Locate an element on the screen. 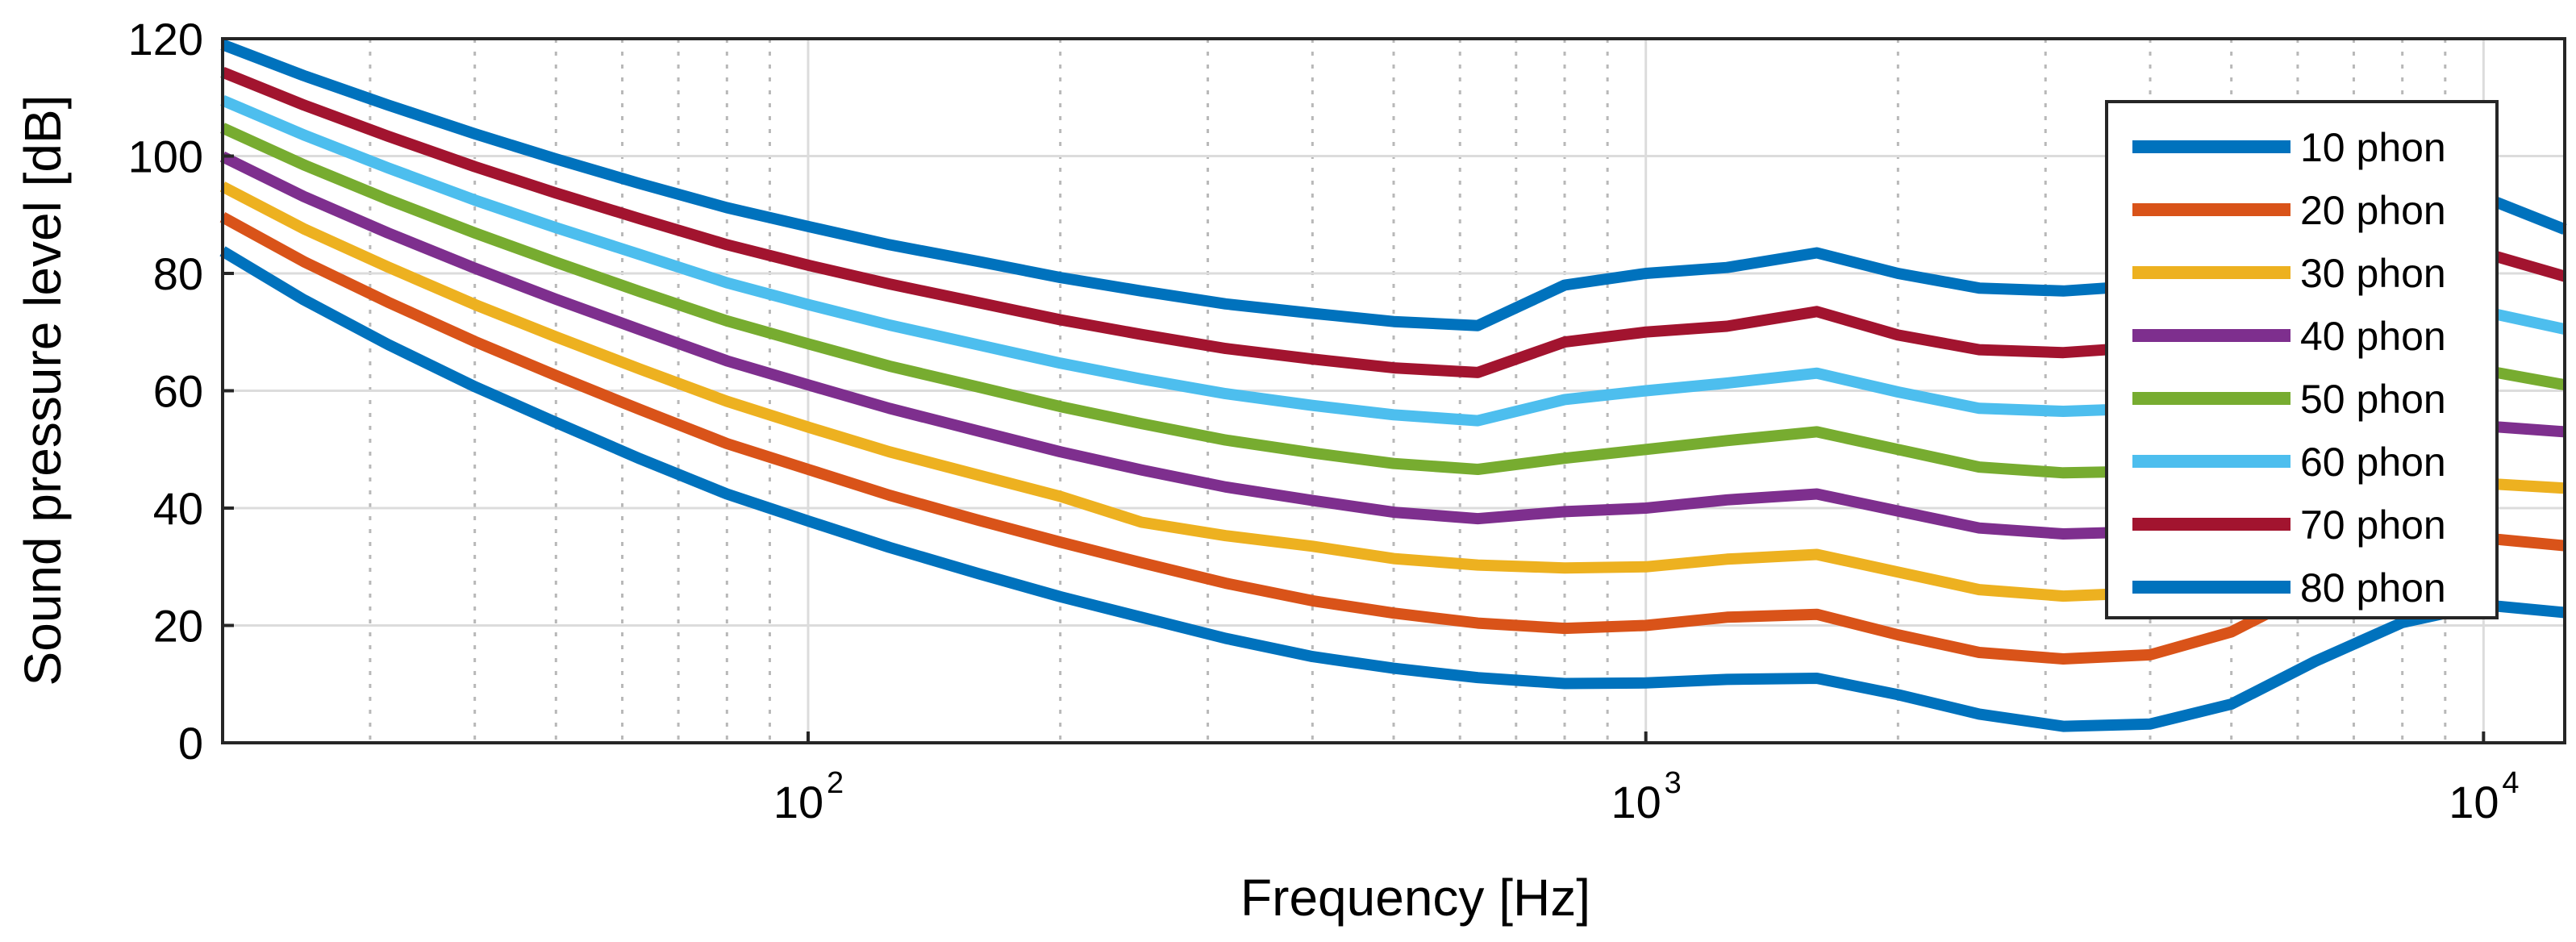 The image size is (2576, 942). y-tick-label: 0 is located at coordinates (190, 743).